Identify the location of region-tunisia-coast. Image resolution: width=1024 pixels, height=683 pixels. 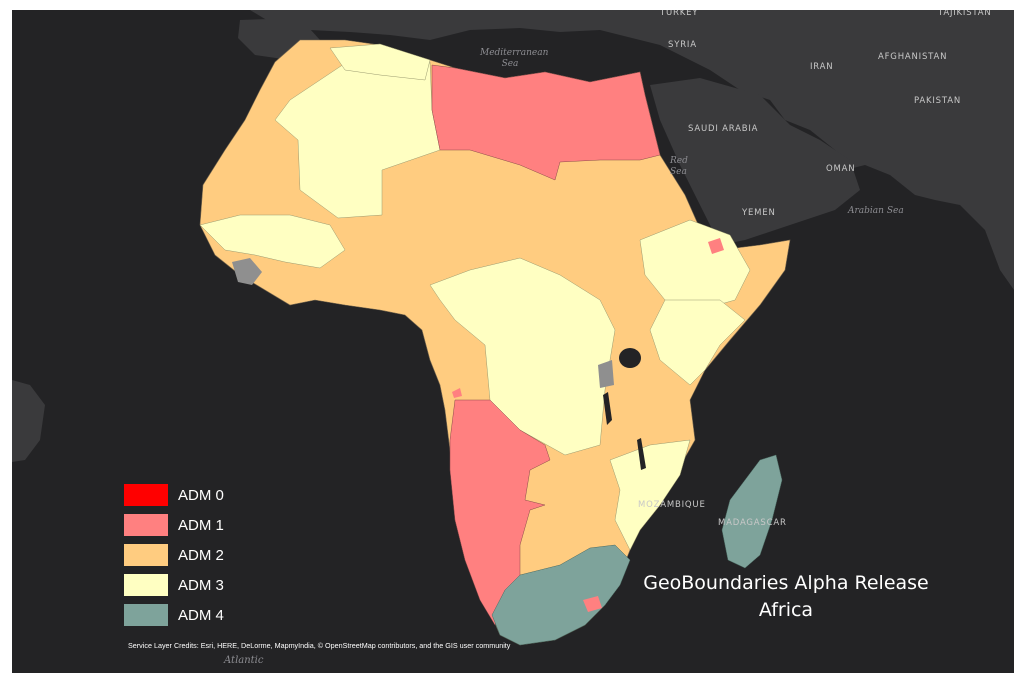
(380, 62).